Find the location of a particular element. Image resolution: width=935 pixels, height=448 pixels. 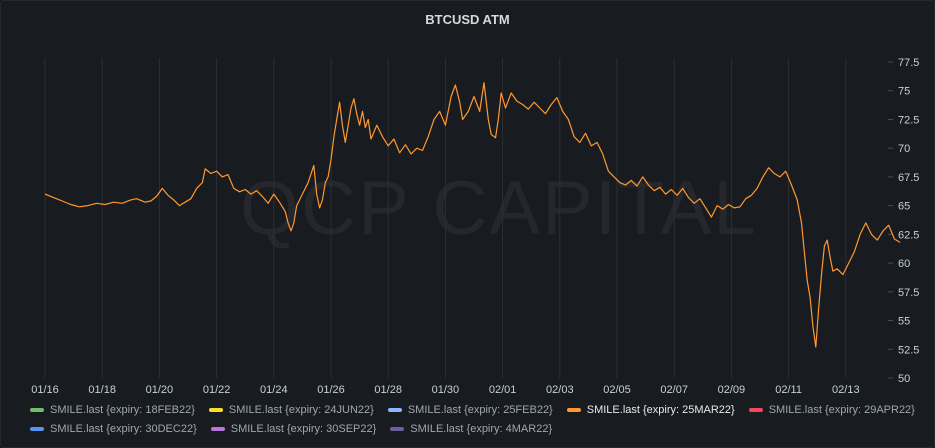

x-tick-label: 01/24 is located at coordinates (274, 390).